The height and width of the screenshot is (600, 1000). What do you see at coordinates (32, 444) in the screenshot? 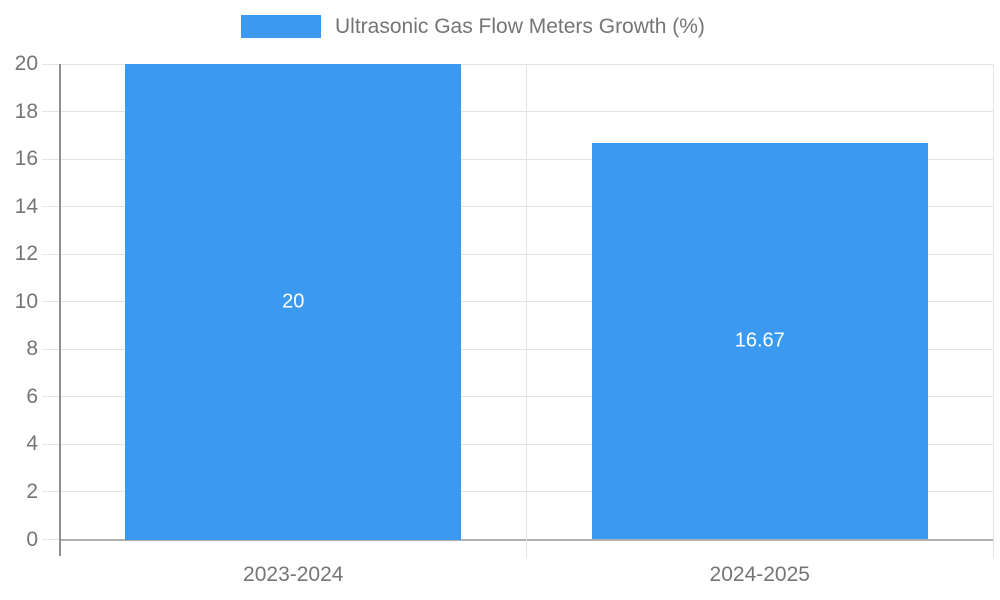
I see `y-tick-label: 4` at bounding box center [32, 444].